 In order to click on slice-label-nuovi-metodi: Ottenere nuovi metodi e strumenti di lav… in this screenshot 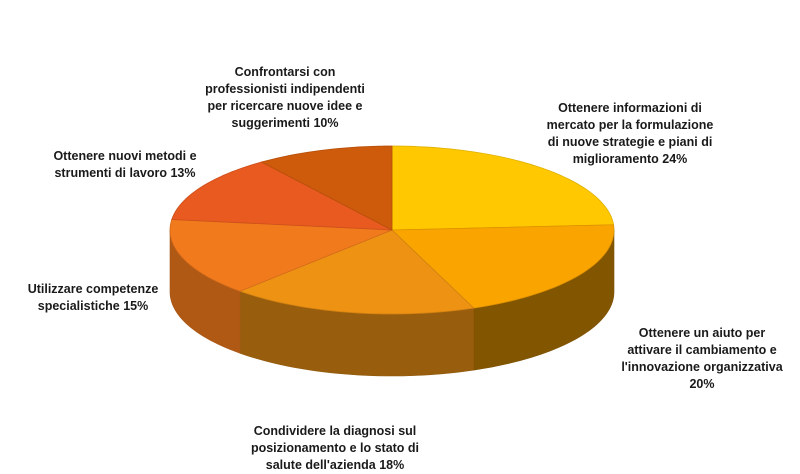, I will do `click(125, 164)`.